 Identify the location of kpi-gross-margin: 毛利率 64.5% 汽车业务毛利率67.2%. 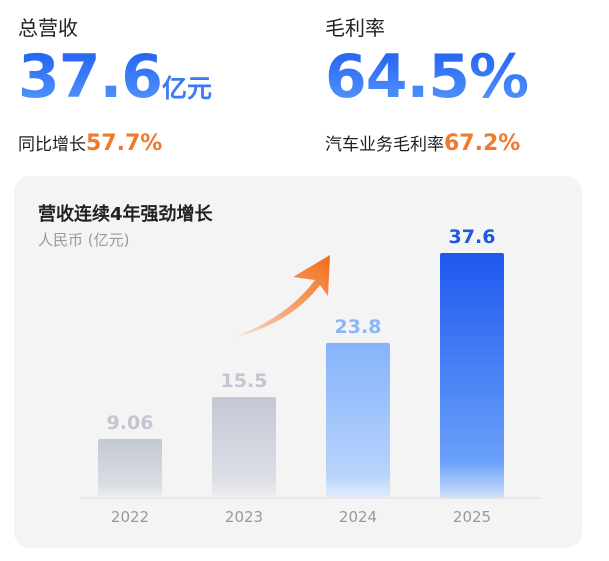
(427, 86).